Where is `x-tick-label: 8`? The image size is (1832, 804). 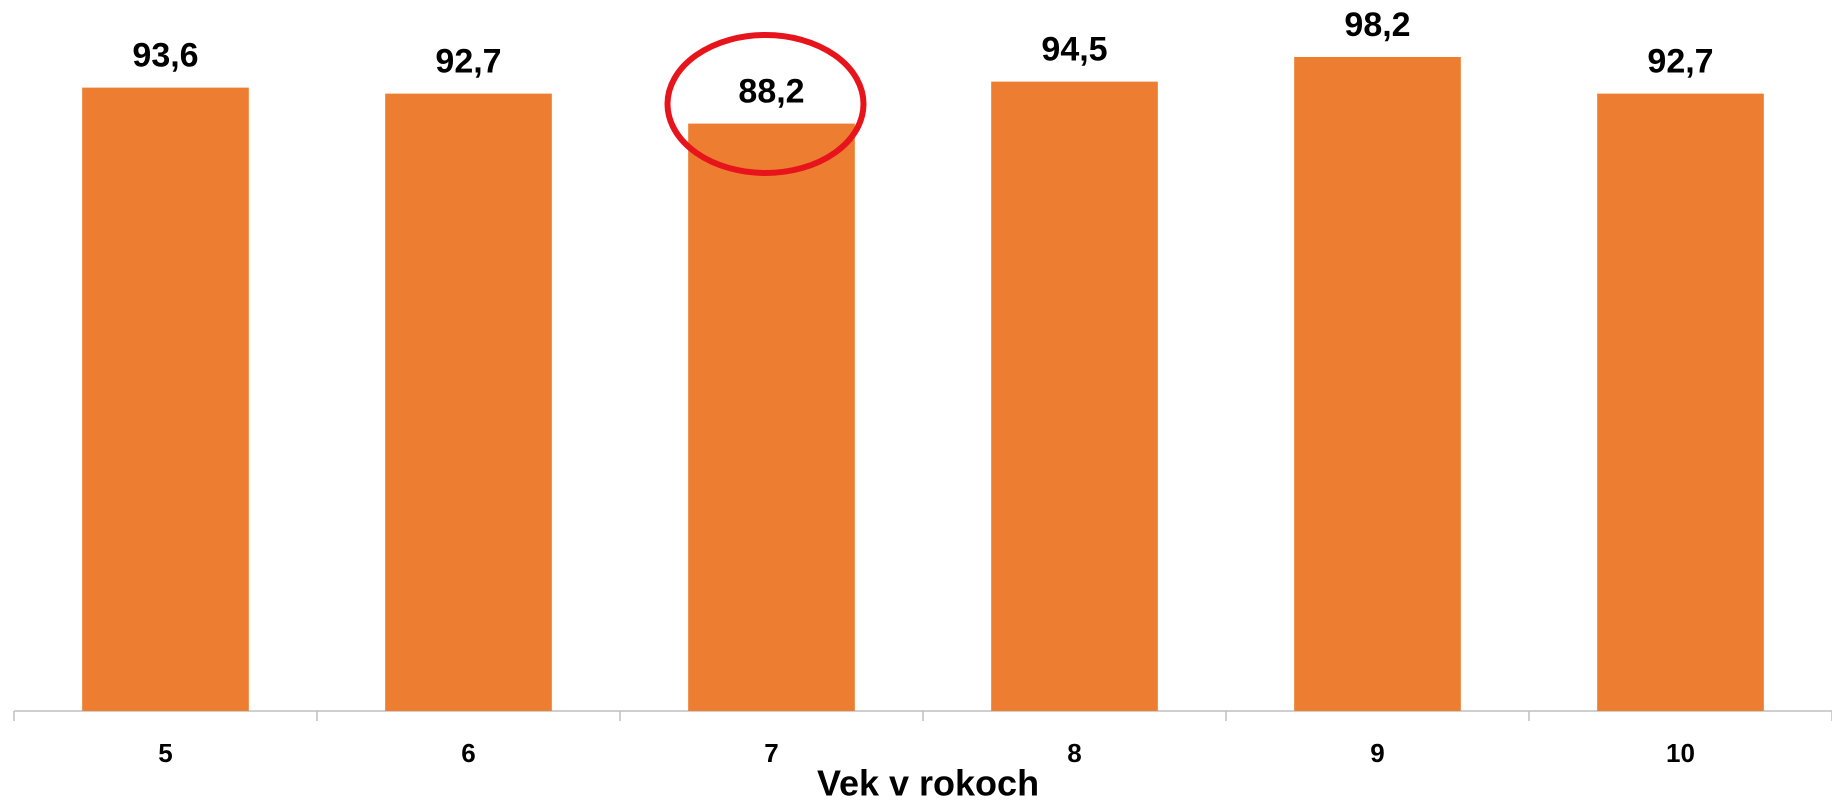
x-tick-label: 8 is located at coordinates (1074, 753).